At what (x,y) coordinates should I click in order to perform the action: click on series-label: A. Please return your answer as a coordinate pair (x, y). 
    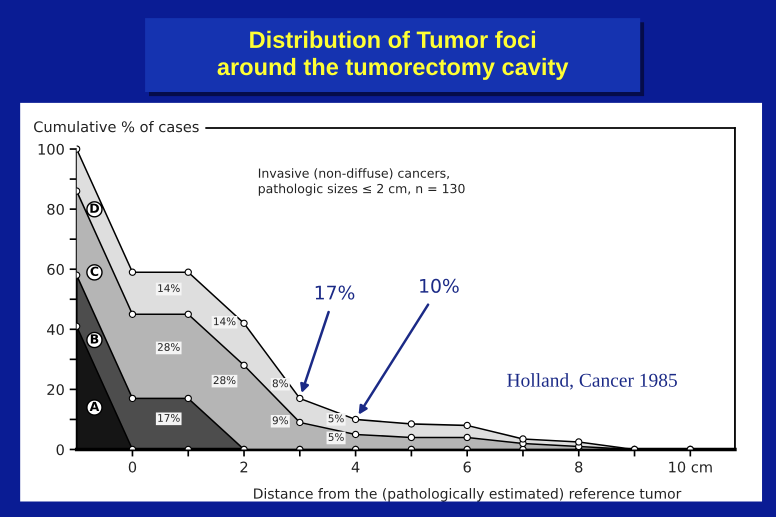
    Looking at the image, I should click on (95, 406).